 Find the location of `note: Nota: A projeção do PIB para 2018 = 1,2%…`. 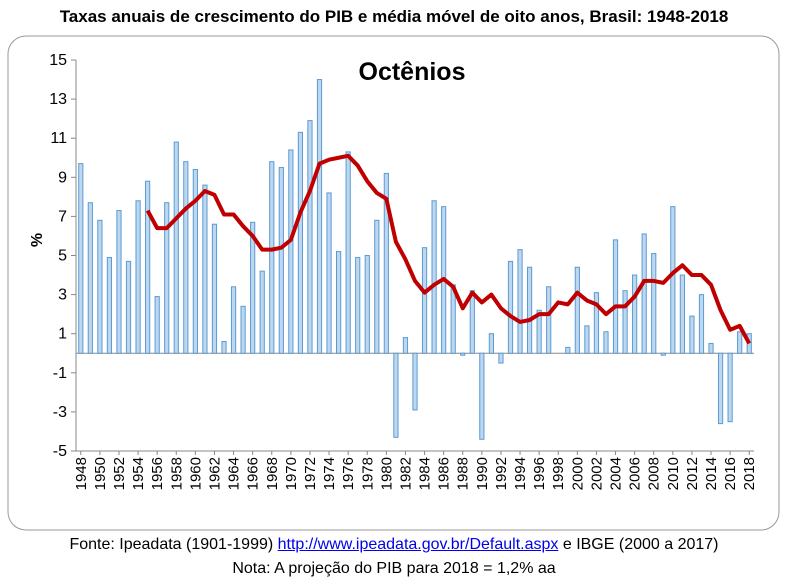

note: Nota: A projeção do PIB para 2018 = 1,2%… is located at coordinates (394, 568).